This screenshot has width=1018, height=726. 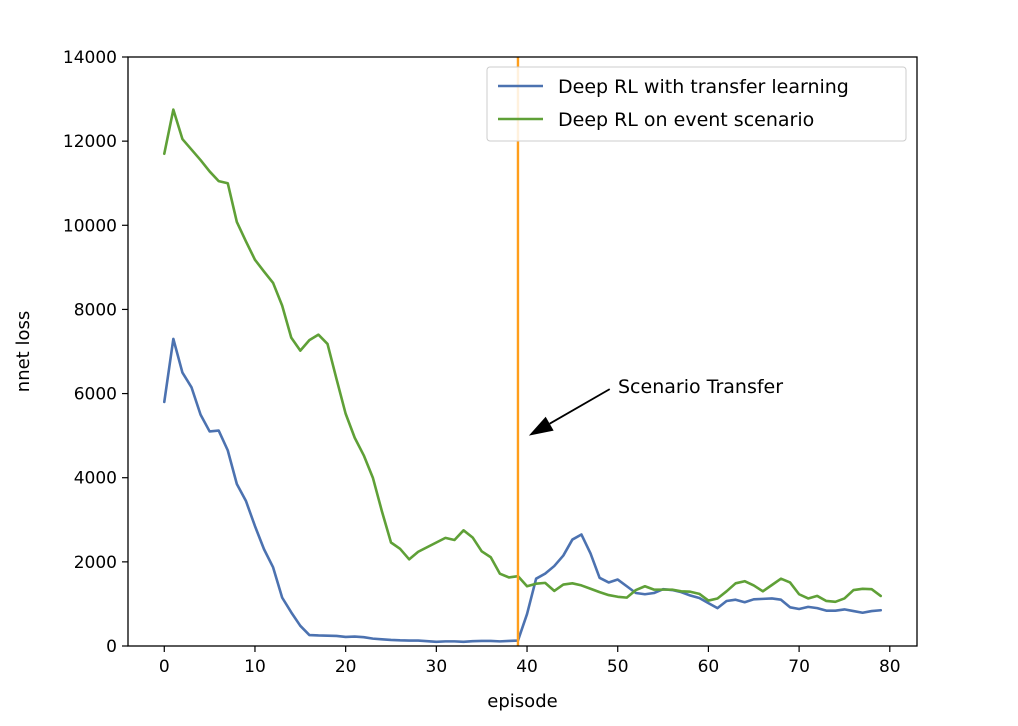 What do you see at coordinates (522, 701) in the screenshot?
I see `x-axis-label: episode` at bounding box center [522, 701].